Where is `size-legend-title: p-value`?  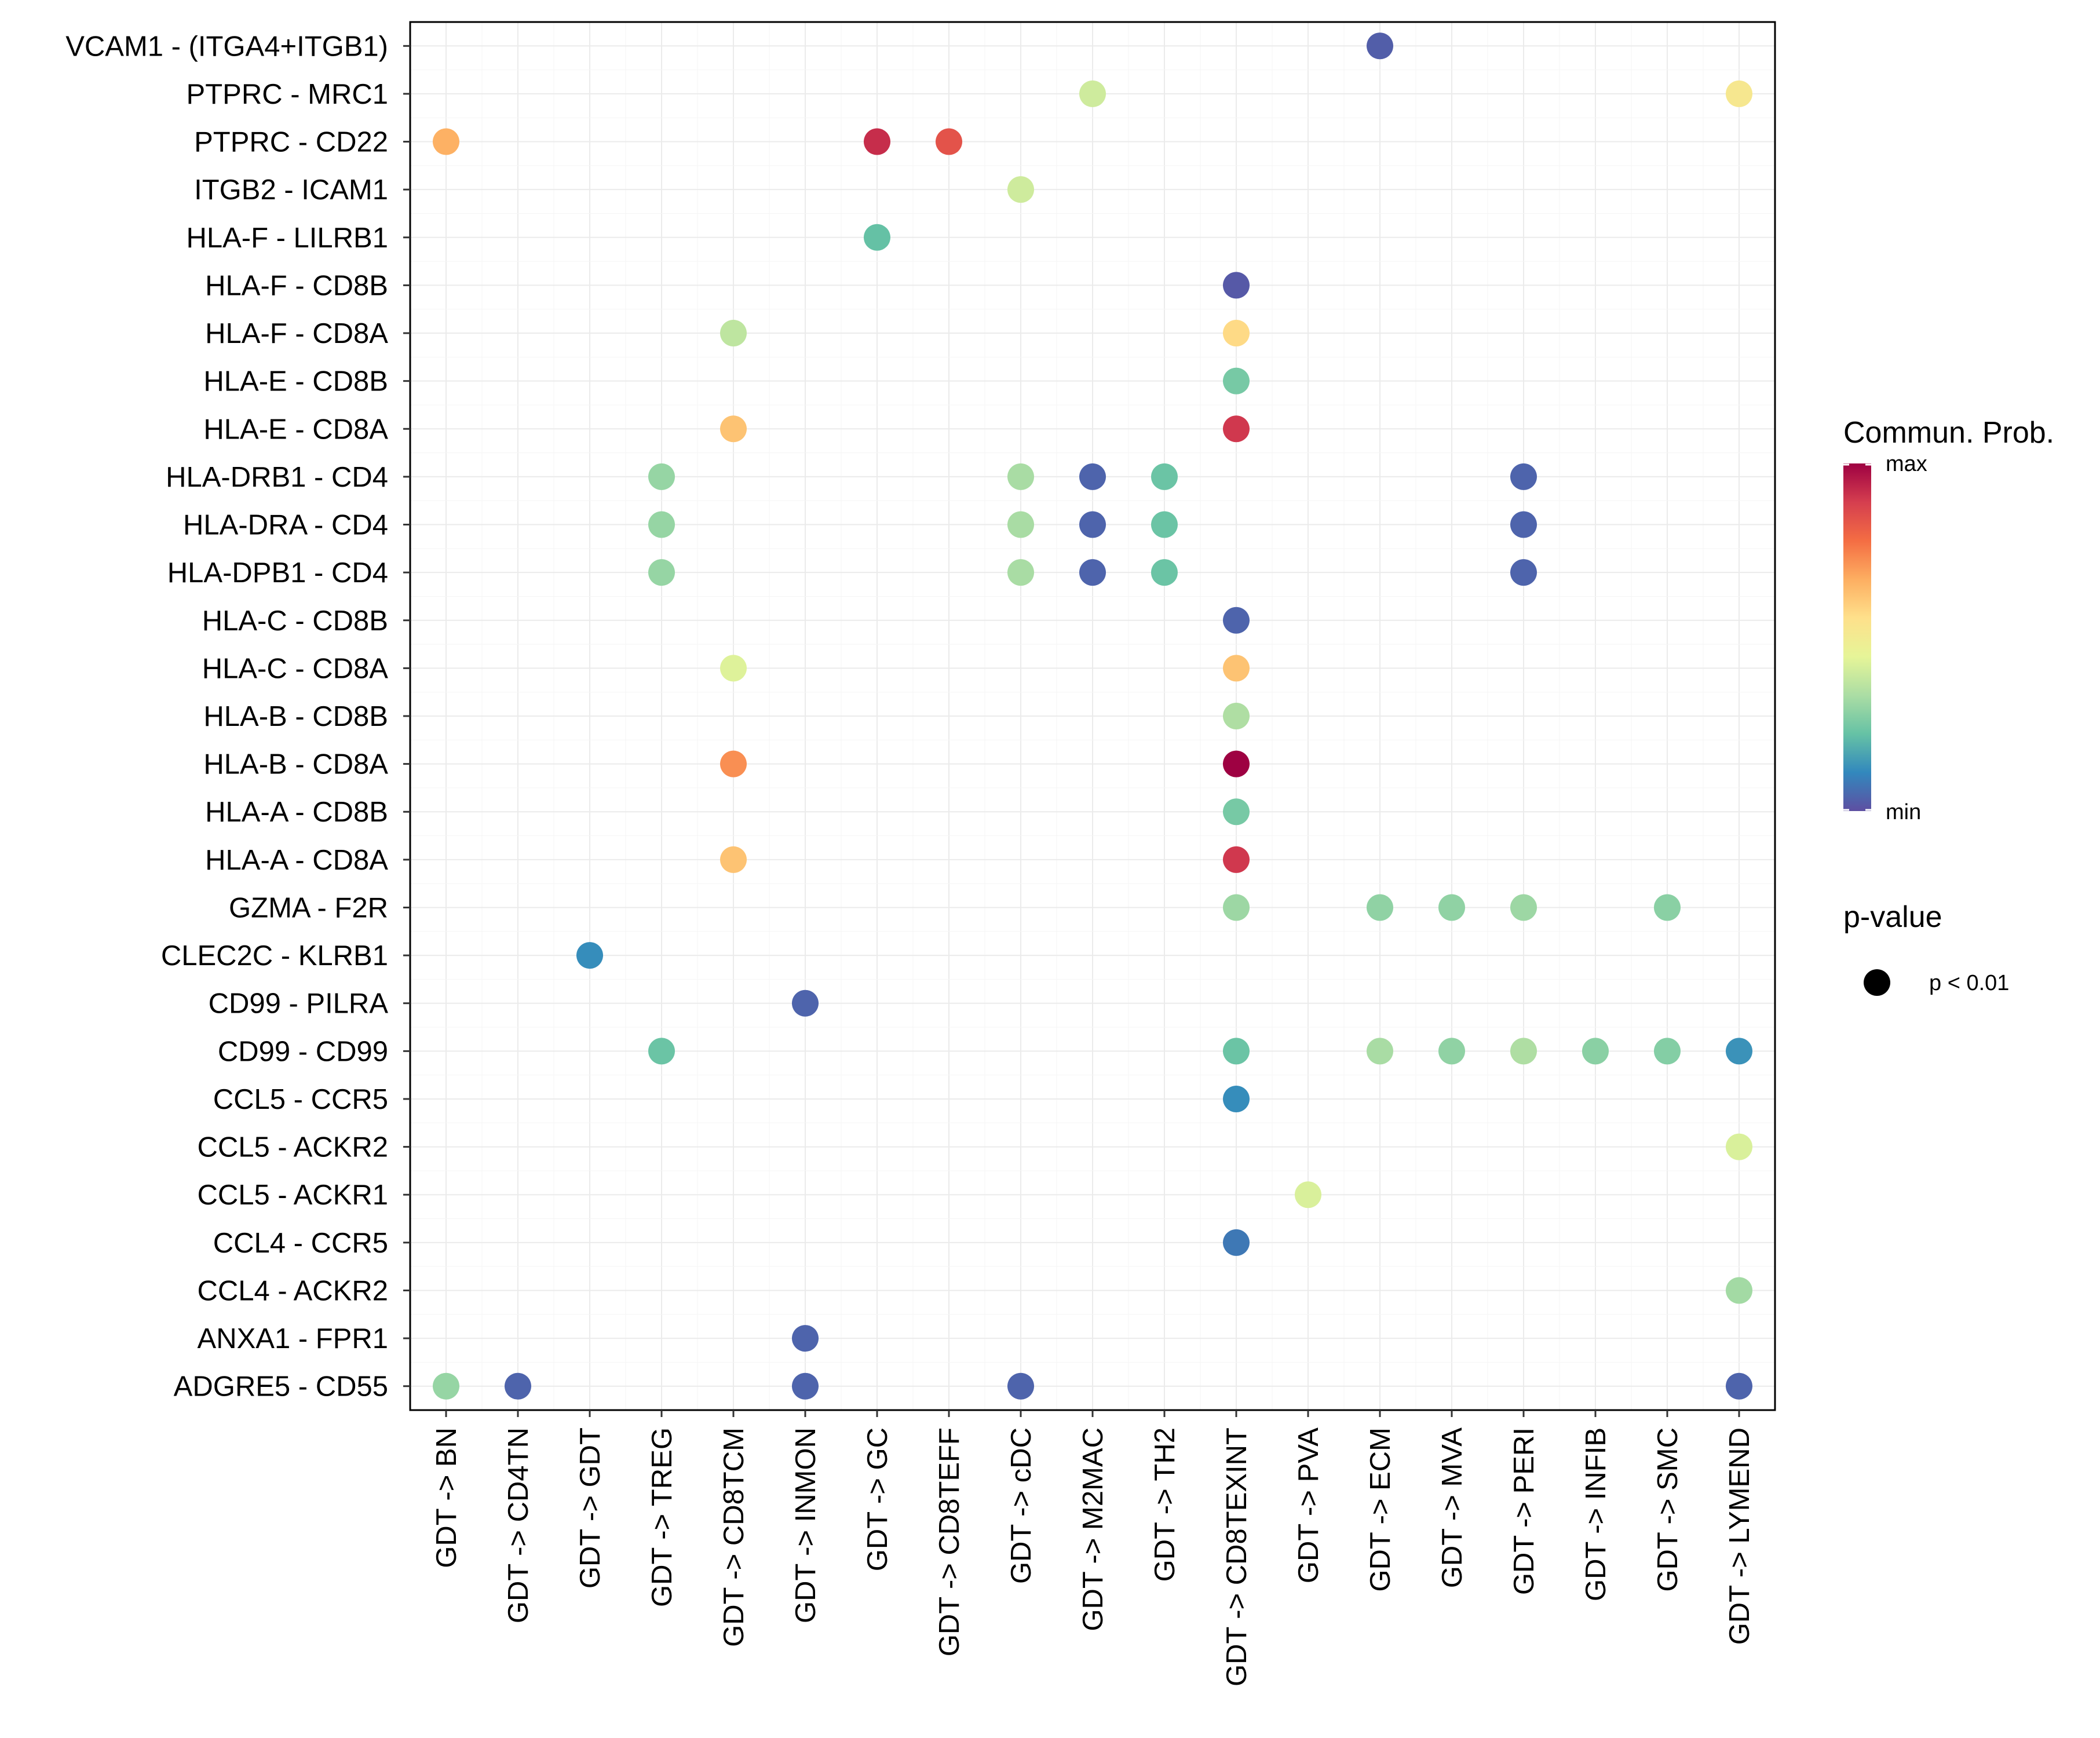
size-legend-title: p-value is located at coordinates (1893, 917).